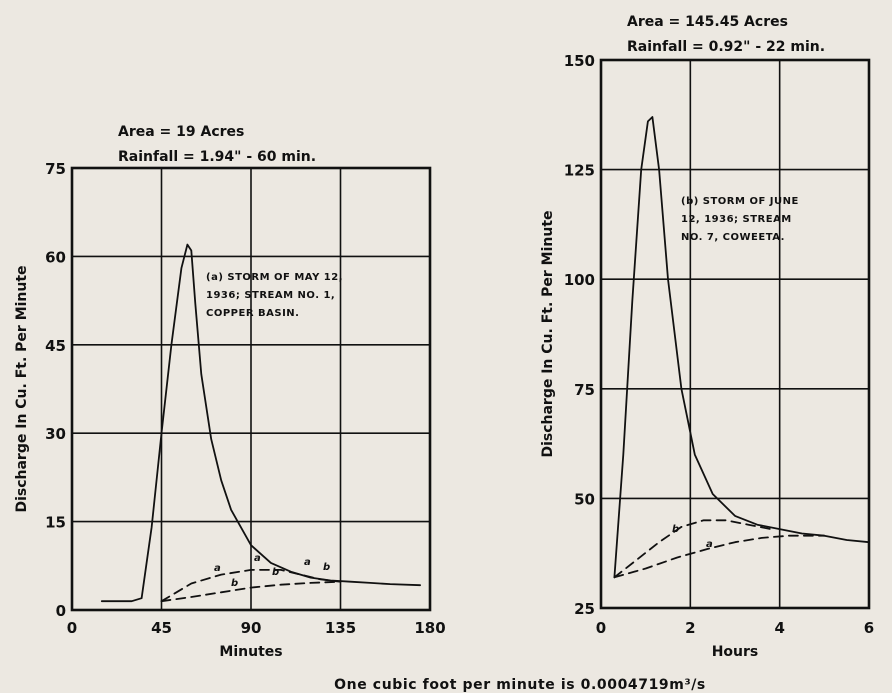  I want to click on x-tick-label: 180, so click(429, 628).